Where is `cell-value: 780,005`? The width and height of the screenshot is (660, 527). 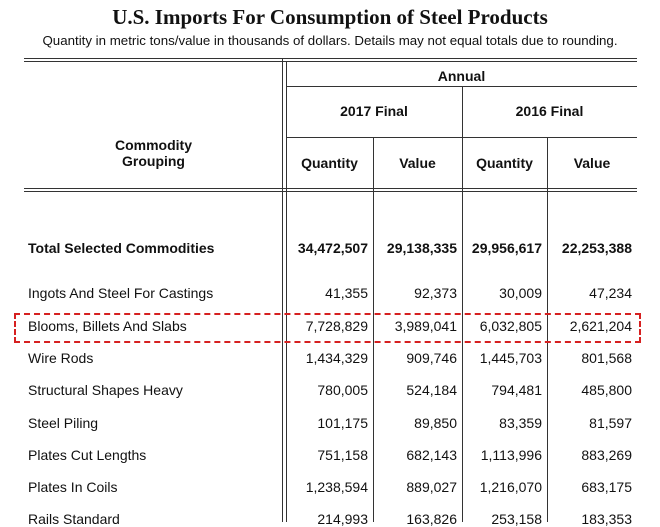
cell-value: 780,005 is located at coordinates (342, 390).